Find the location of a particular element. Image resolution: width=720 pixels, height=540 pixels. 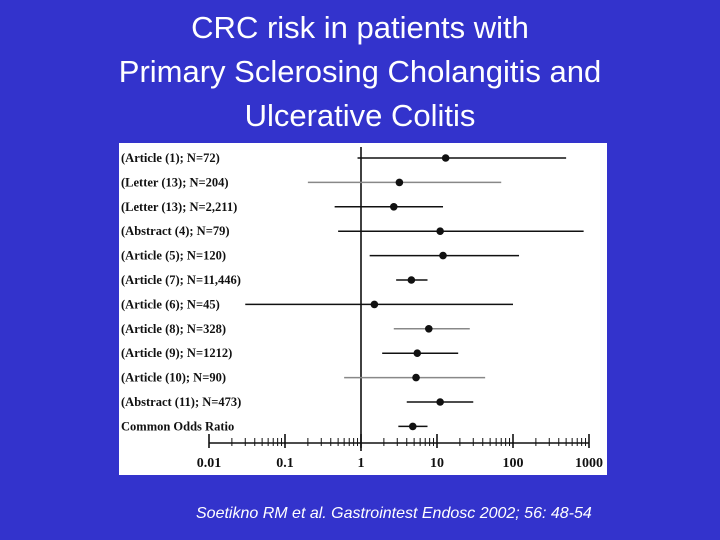

row-label: (Article (5); N=120) is located at coordinates (173, 256).